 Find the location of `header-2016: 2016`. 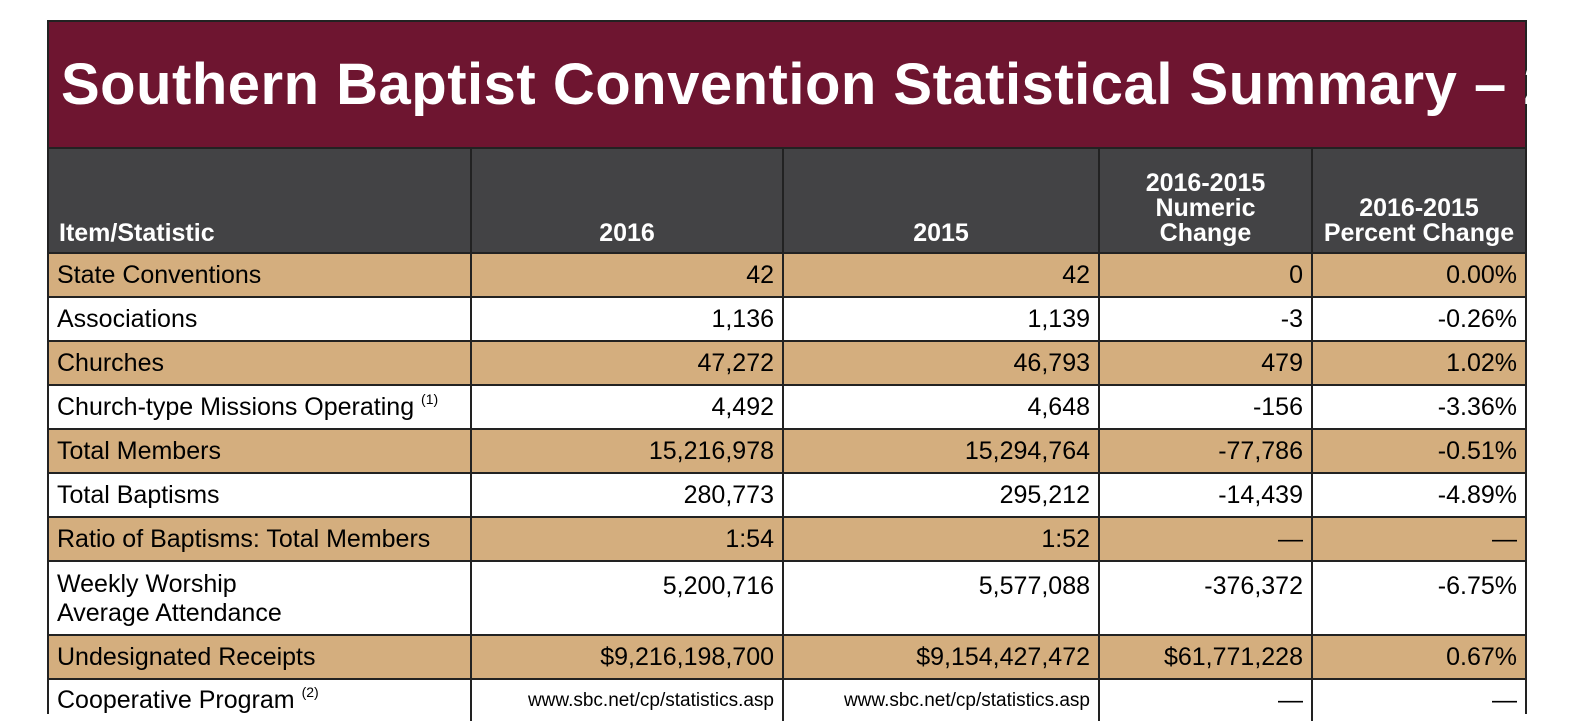

header-2016: 2016 is located at coordinates (627, 201).